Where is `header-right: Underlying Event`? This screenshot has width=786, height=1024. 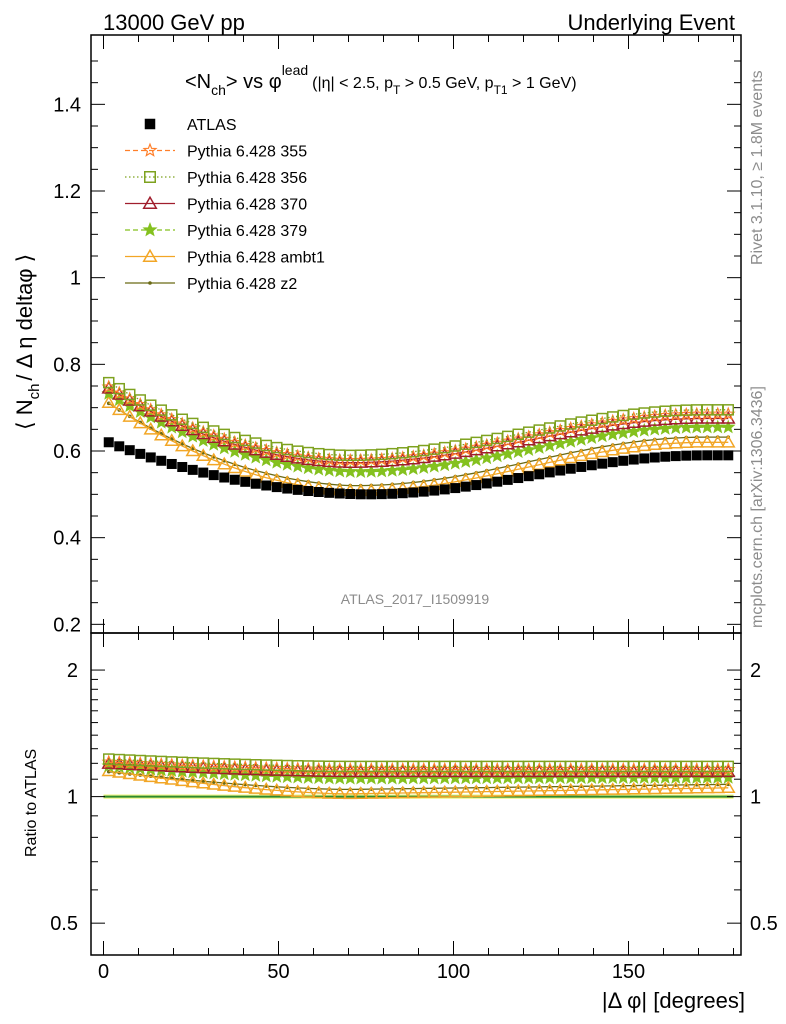
header-right: Underlying Event is located at coordinates (651, 22).